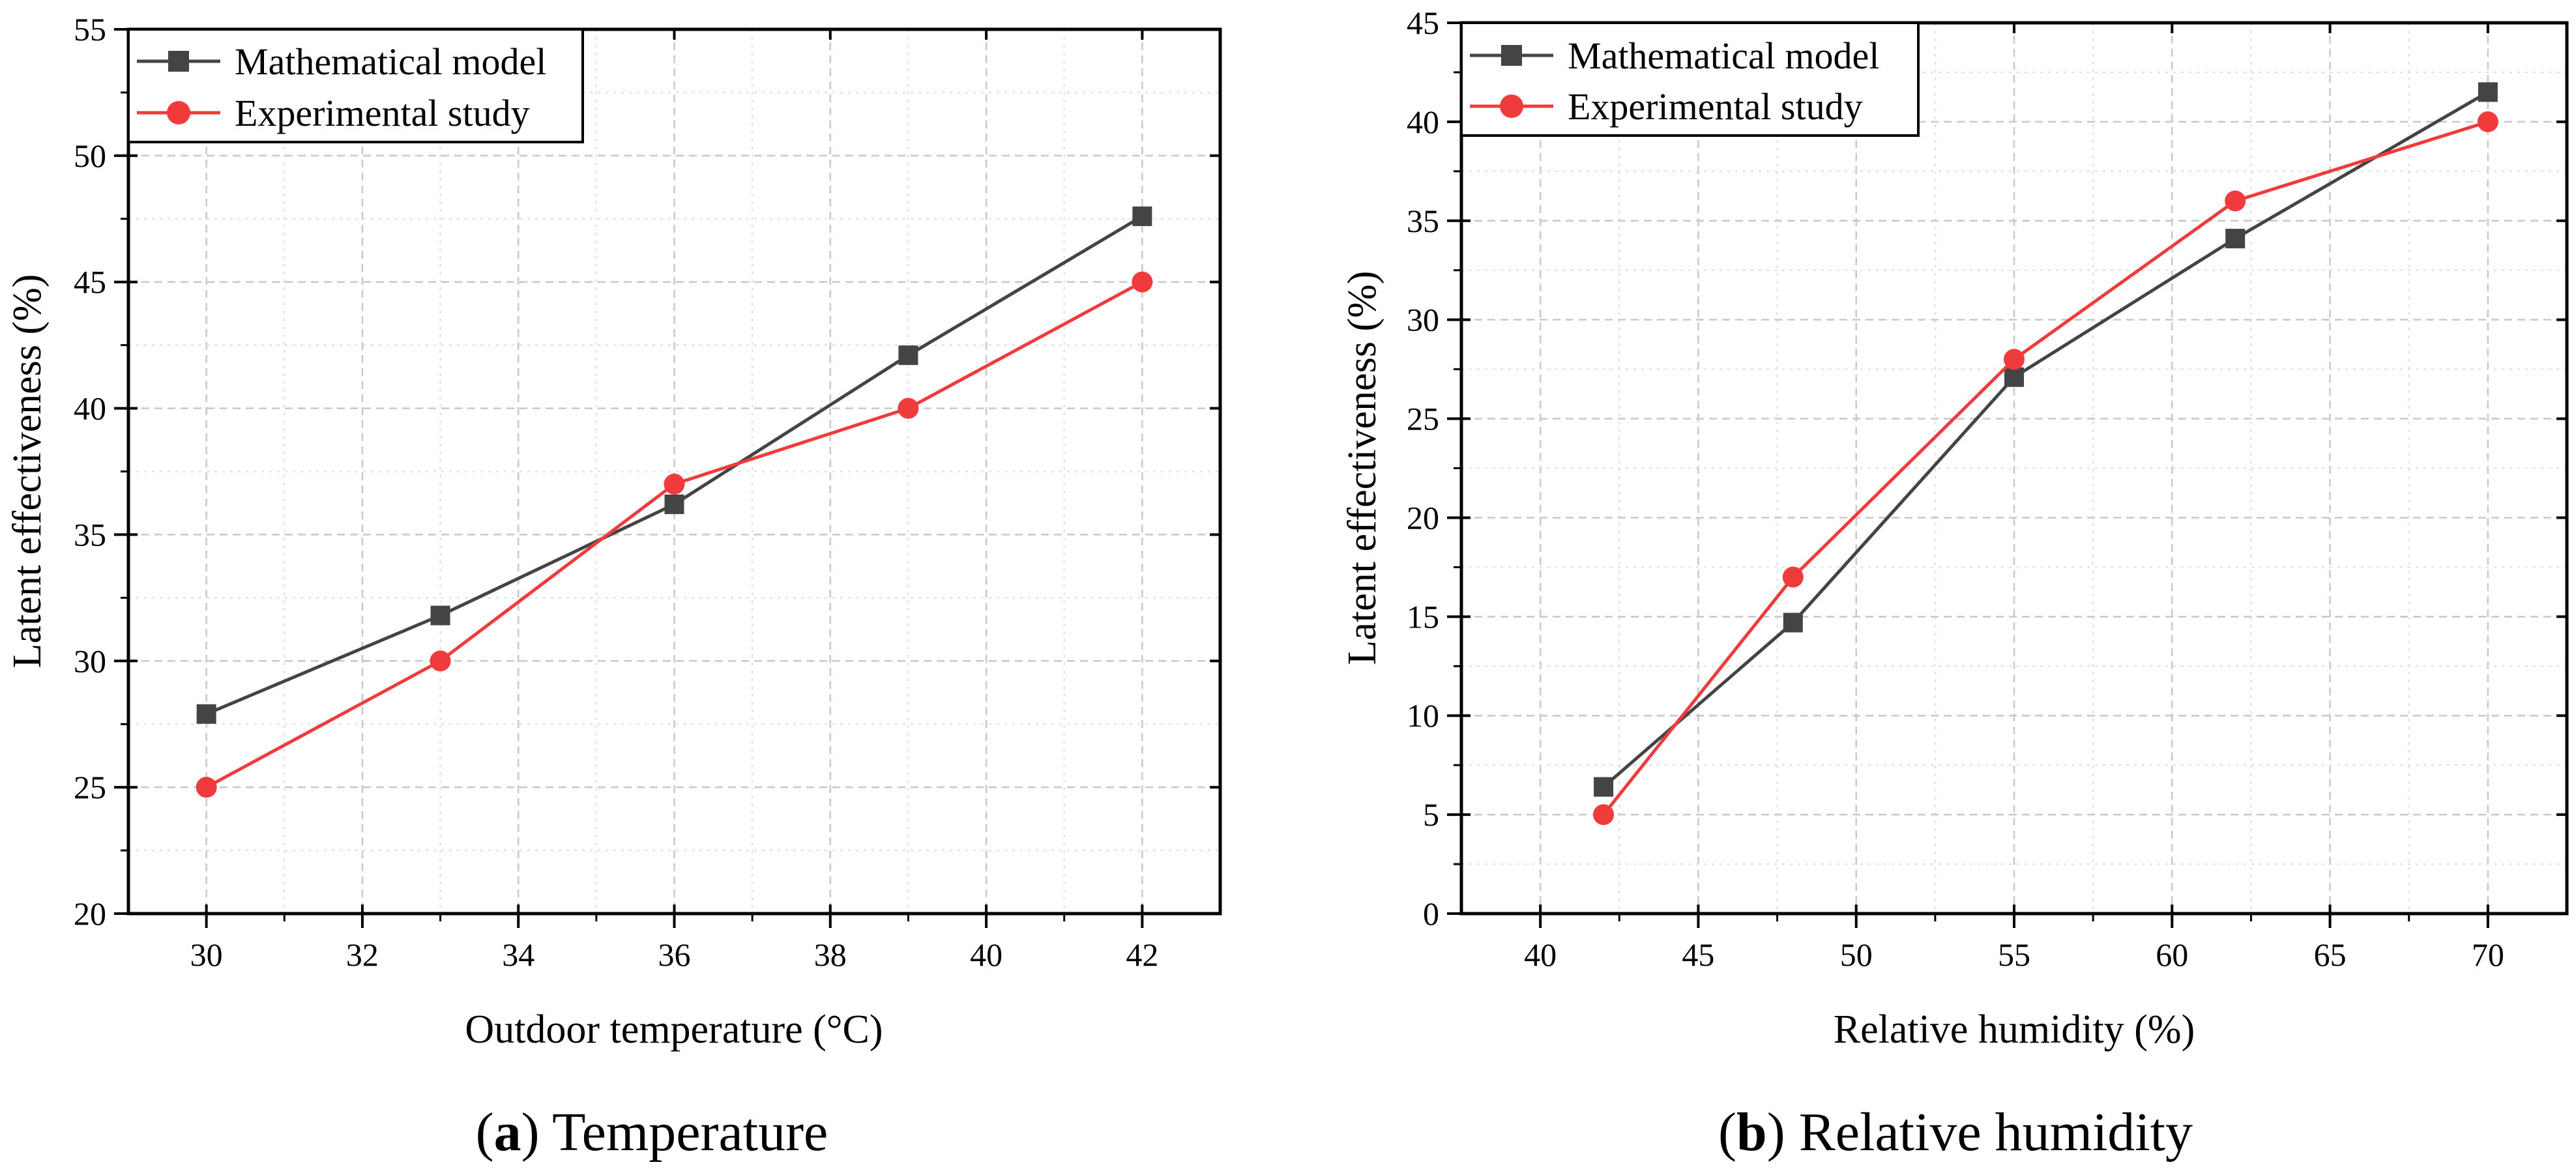  I want to click on panel-a-y-tick-label-7: 55, so click(90, 29).